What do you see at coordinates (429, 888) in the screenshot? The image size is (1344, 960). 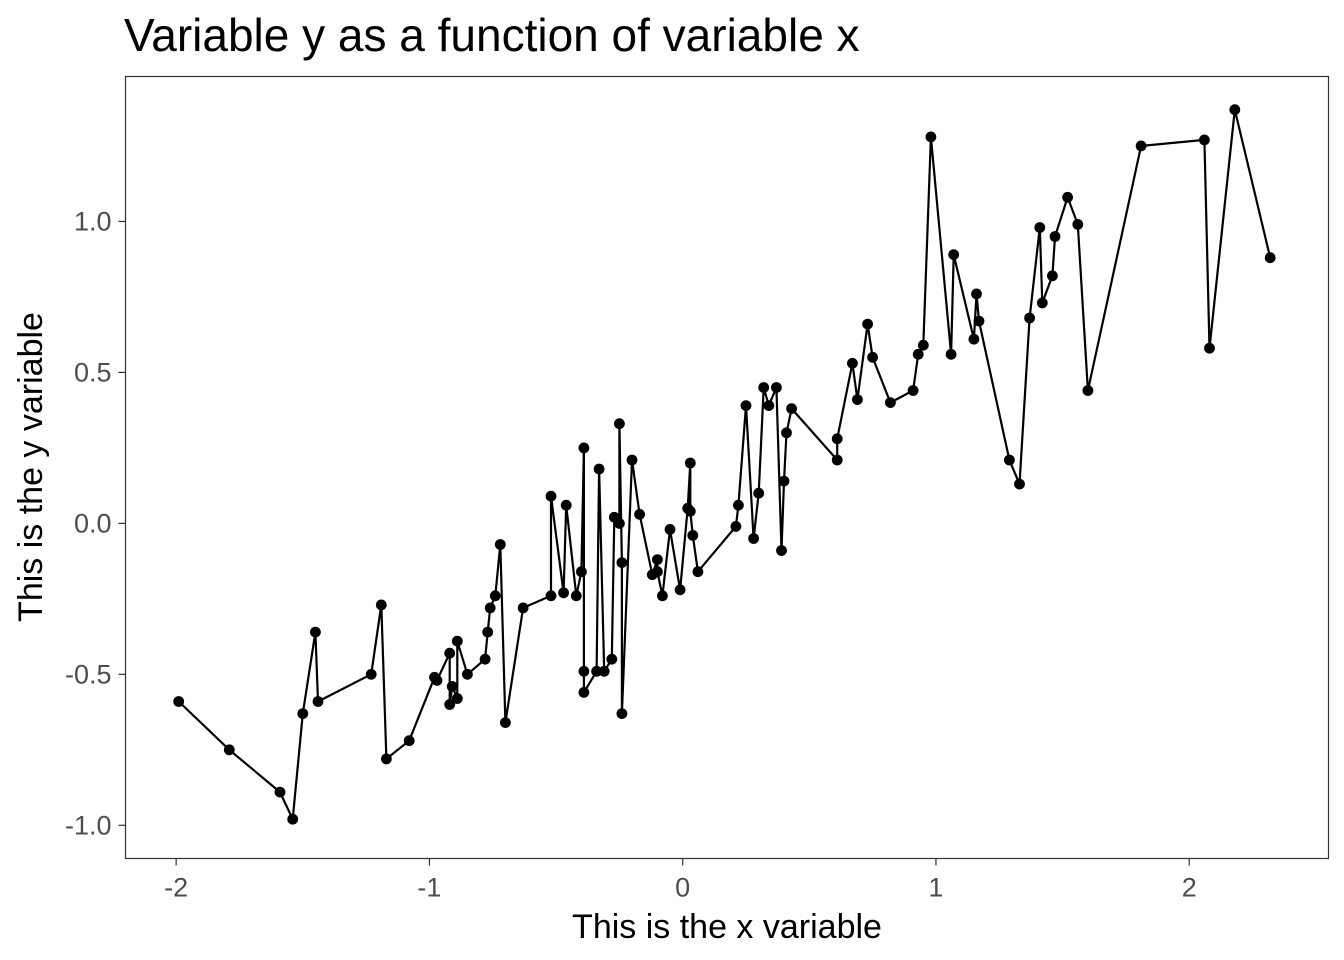 I see `x-tick-label: -1` at bounding box center [429, 888].